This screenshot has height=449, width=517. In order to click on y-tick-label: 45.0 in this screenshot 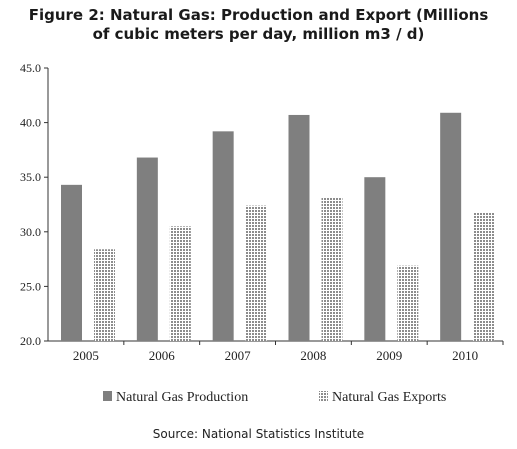, I will do `click(30, 68)`.